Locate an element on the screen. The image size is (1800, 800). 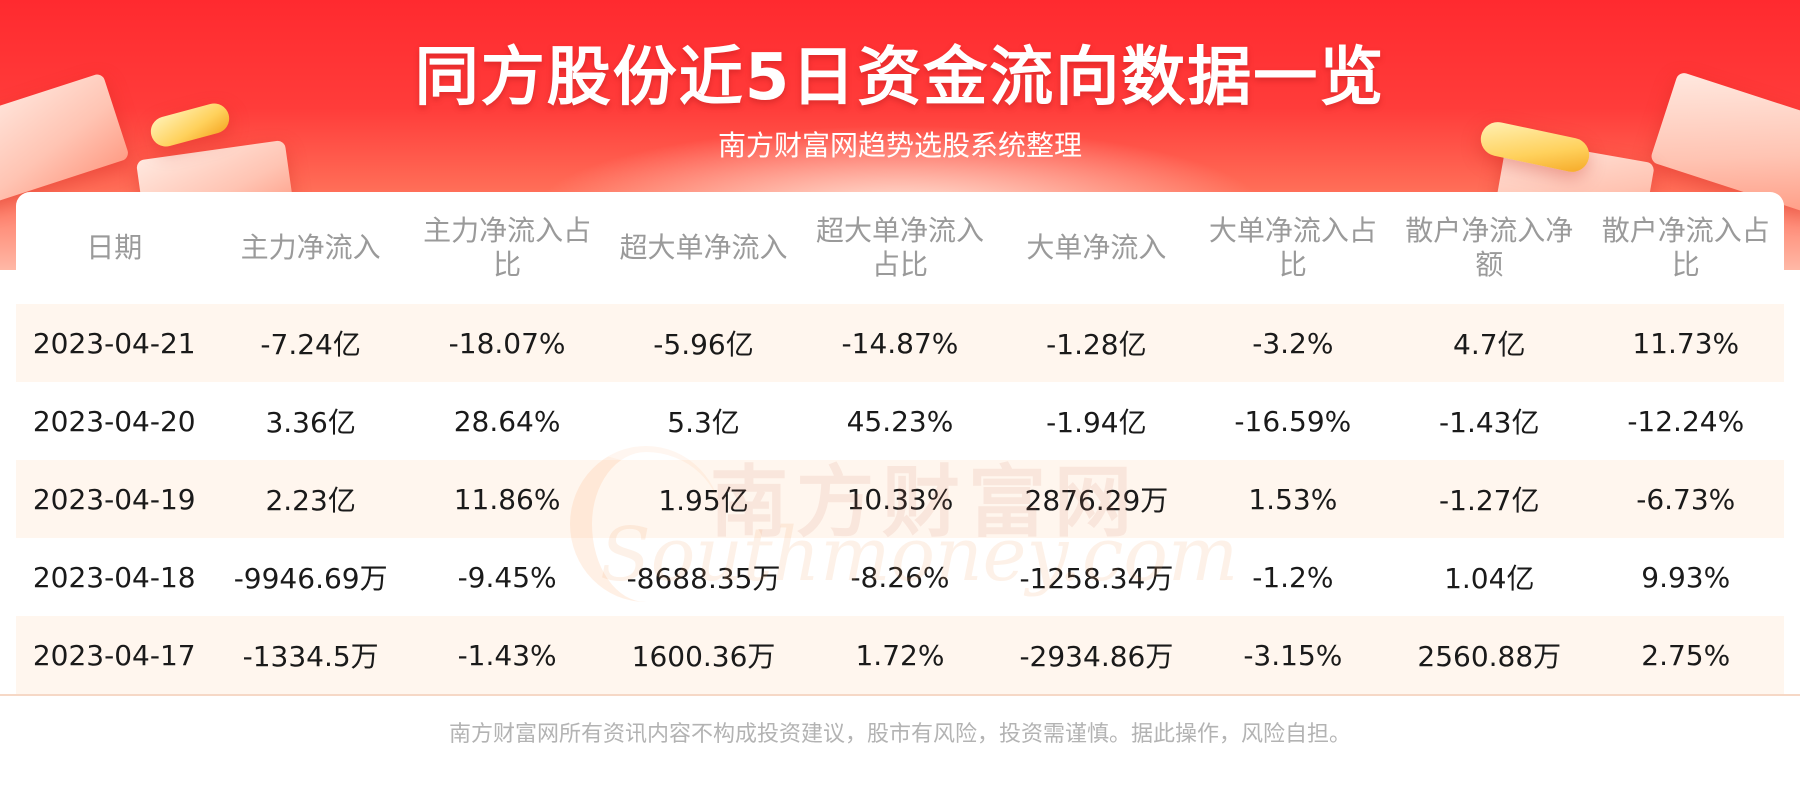
cell-super-large-net-inflow: 5.3亿 is located at coordinates (703, 422).